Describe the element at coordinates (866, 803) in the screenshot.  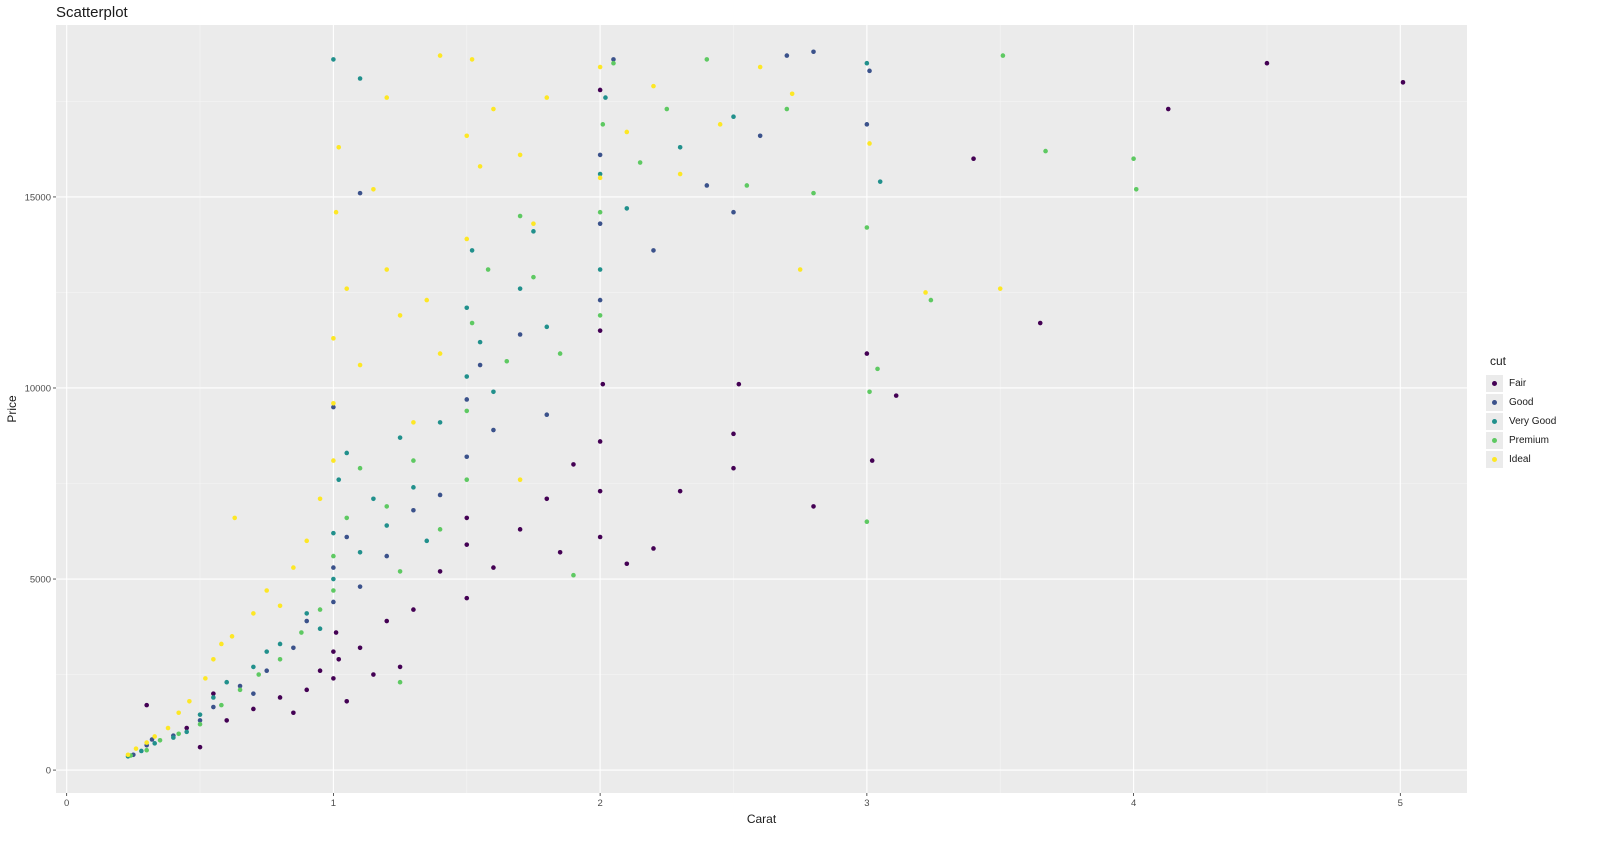
I see `x-tick-label: 3` at that location.